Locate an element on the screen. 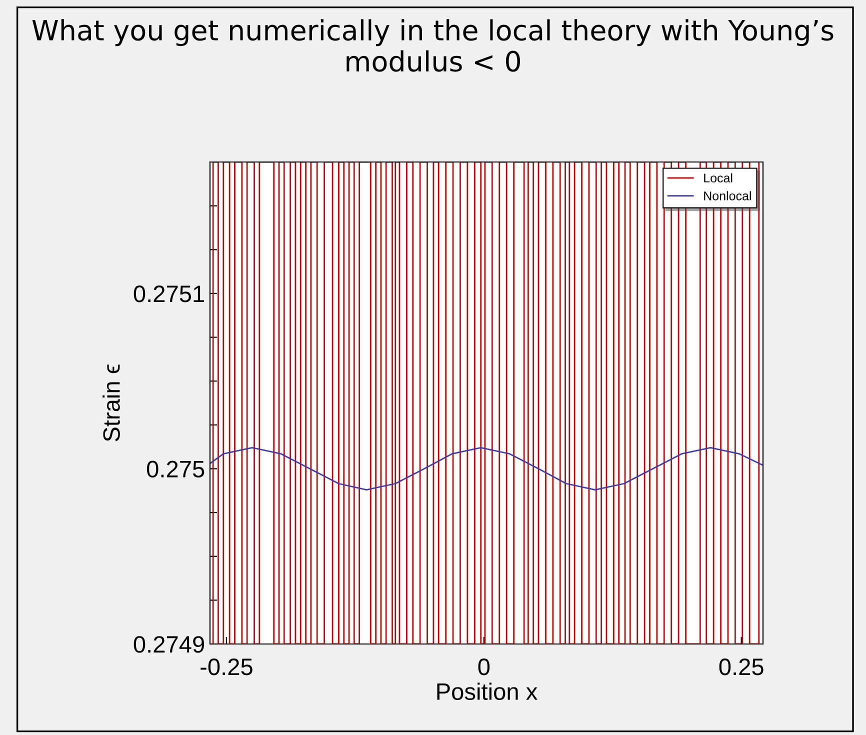 This screenshot has height=735, width=866. y-tick-label: 0.2749 is located at coordinates (169, 644).